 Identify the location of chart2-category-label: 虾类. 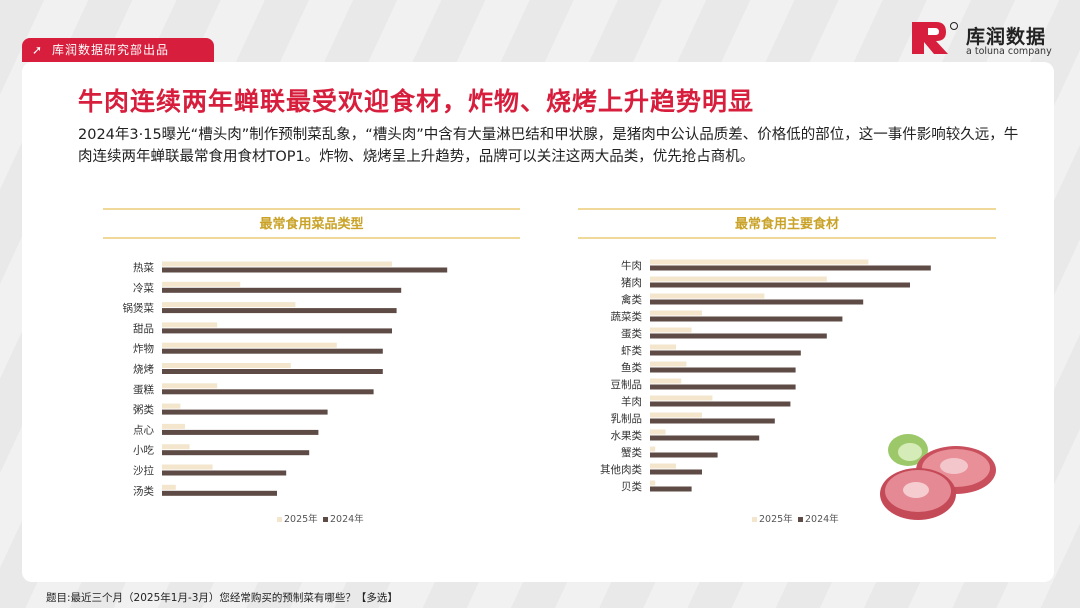
(631, 350).